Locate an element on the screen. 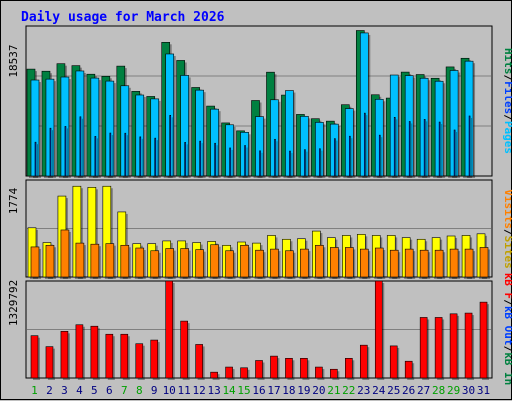 Image resolution: width=512 pixels, height=401 pixels. day-label-31: 31 is located at coordinates (483, 390).